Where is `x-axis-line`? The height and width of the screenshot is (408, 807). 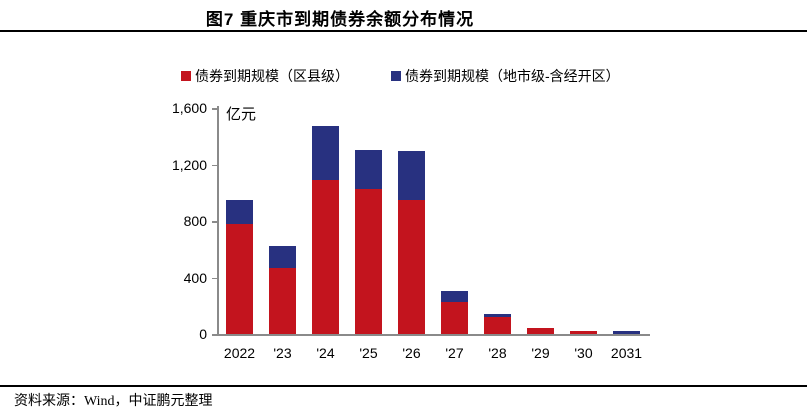 x-axis-line is located at coordinates (433, 335).